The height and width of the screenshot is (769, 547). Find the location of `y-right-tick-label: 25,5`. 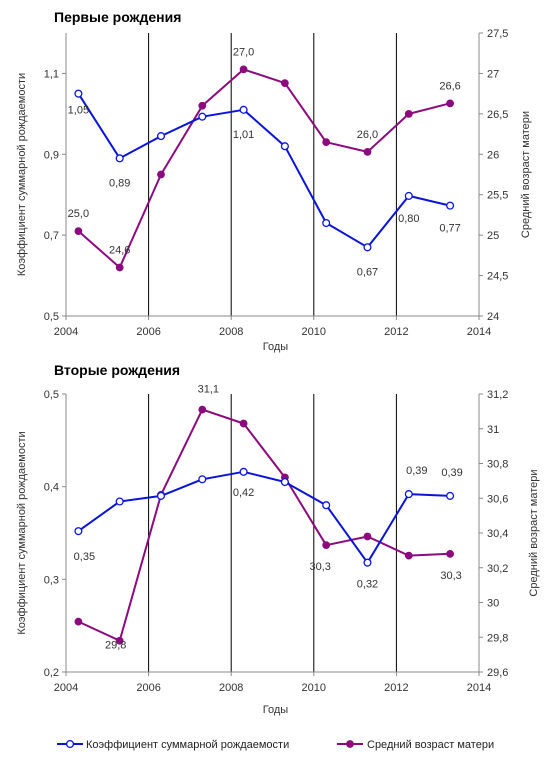

y-right-tick-label: 25,5 is located at coordinates (497, 196).